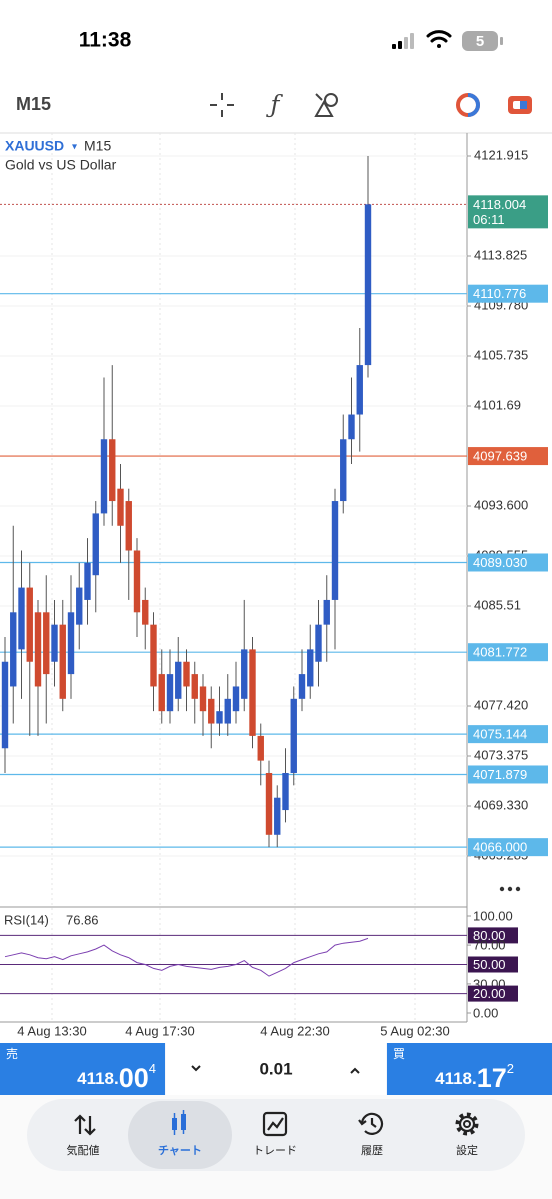 The height and width of the screenshot is (1199, 552). What do you see at coordinates (355, 1070) in the screenshot?
I see `lot-increase` at bounding box center [355, 1070].